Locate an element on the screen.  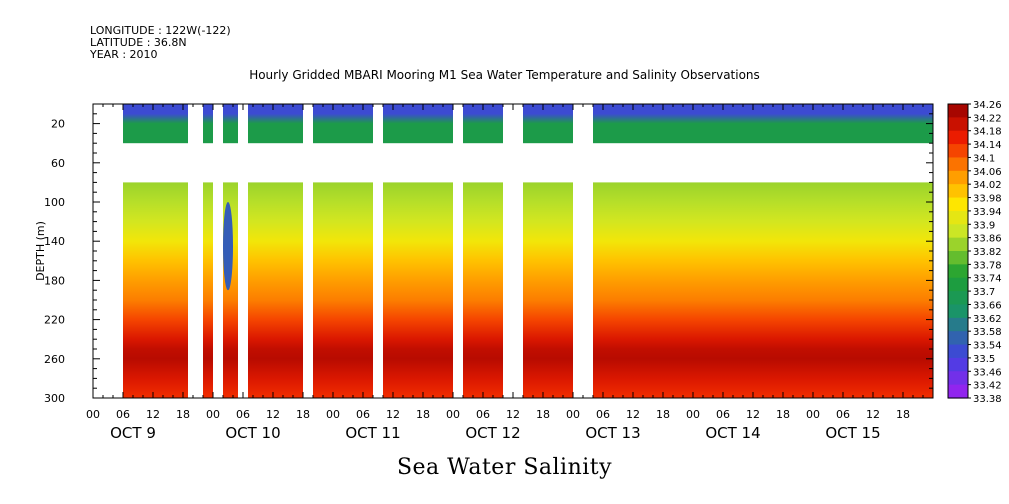
colorbar-label: 33.46 is located at coordinates (987, 372).